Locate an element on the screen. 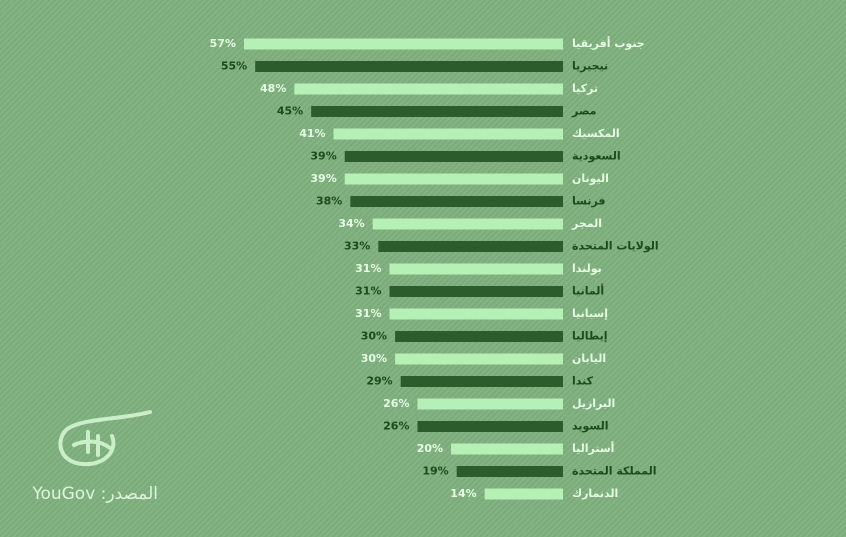 The height and width of the screenshot is (537, 846). category-label: البرازيل is located at coordinates (593, 403).